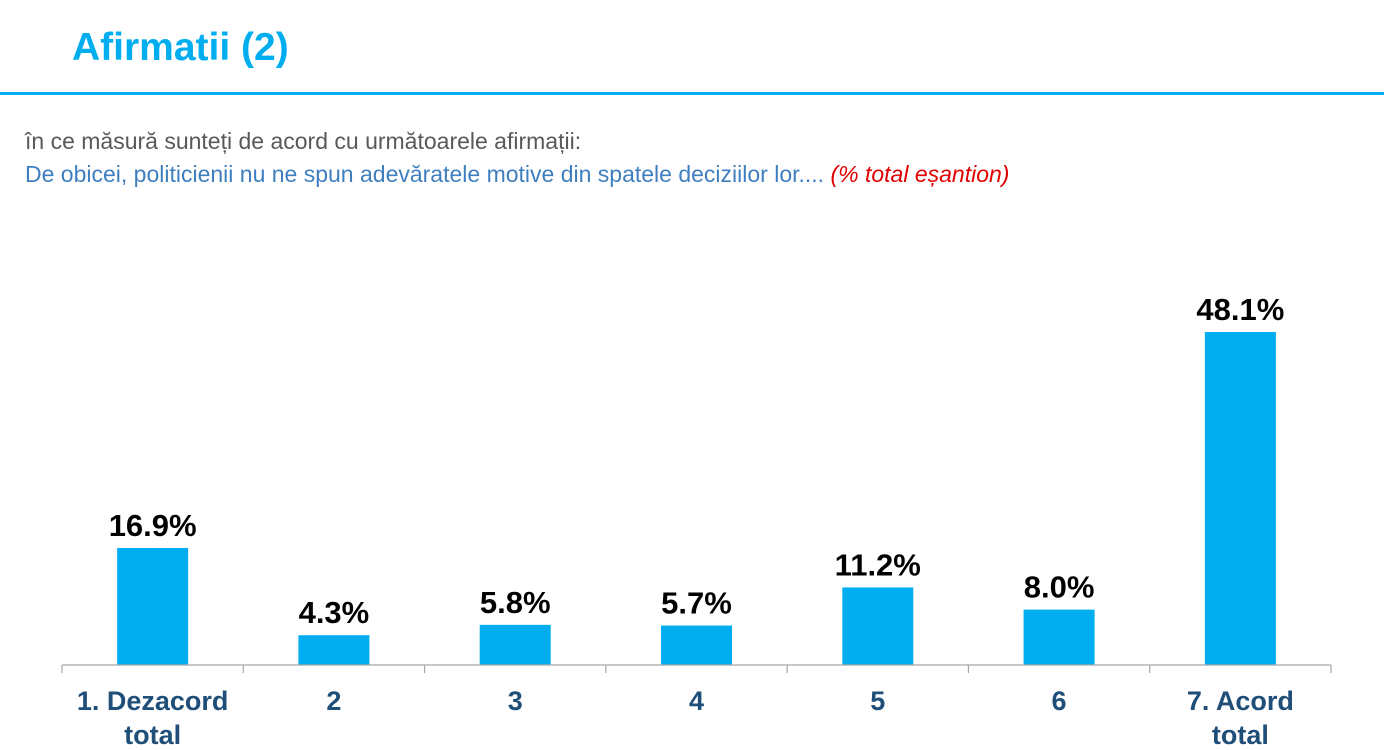 The image size is (1384, 750). Describe the element at coordinates (1240, 701) in the screenshot. I see `category-label-7-line-1: 7. Acord` at that location.